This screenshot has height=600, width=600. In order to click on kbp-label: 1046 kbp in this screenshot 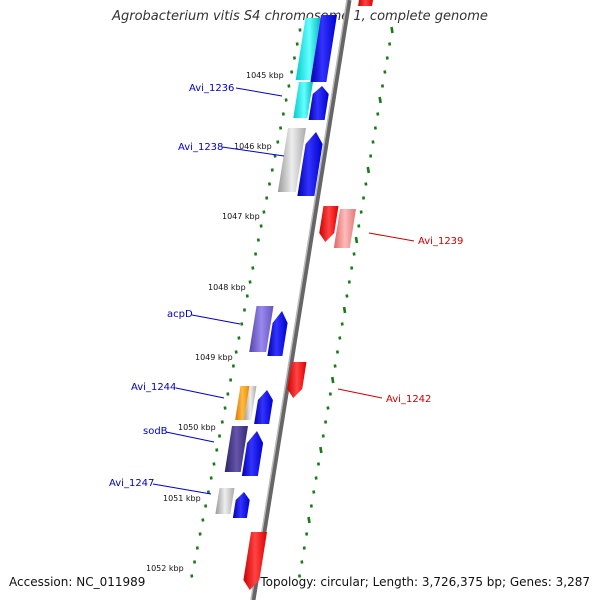, I will do `click(253, 146)`.